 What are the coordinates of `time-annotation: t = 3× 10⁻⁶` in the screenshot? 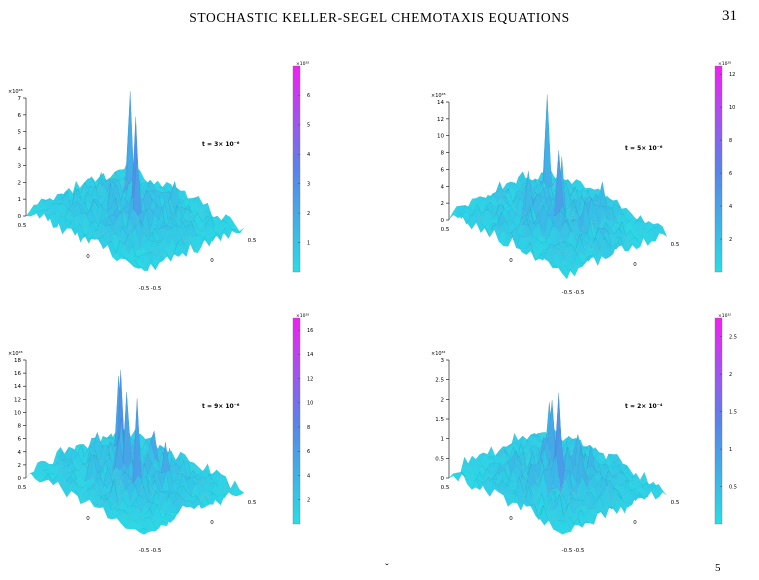 It's located at (221, 144).